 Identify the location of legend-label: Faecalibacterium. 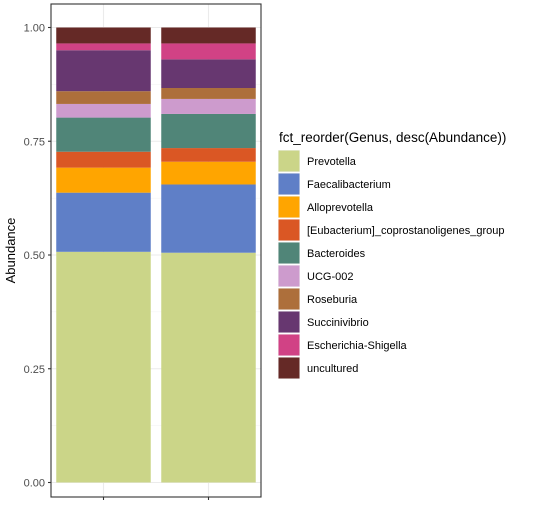
(349, 185).